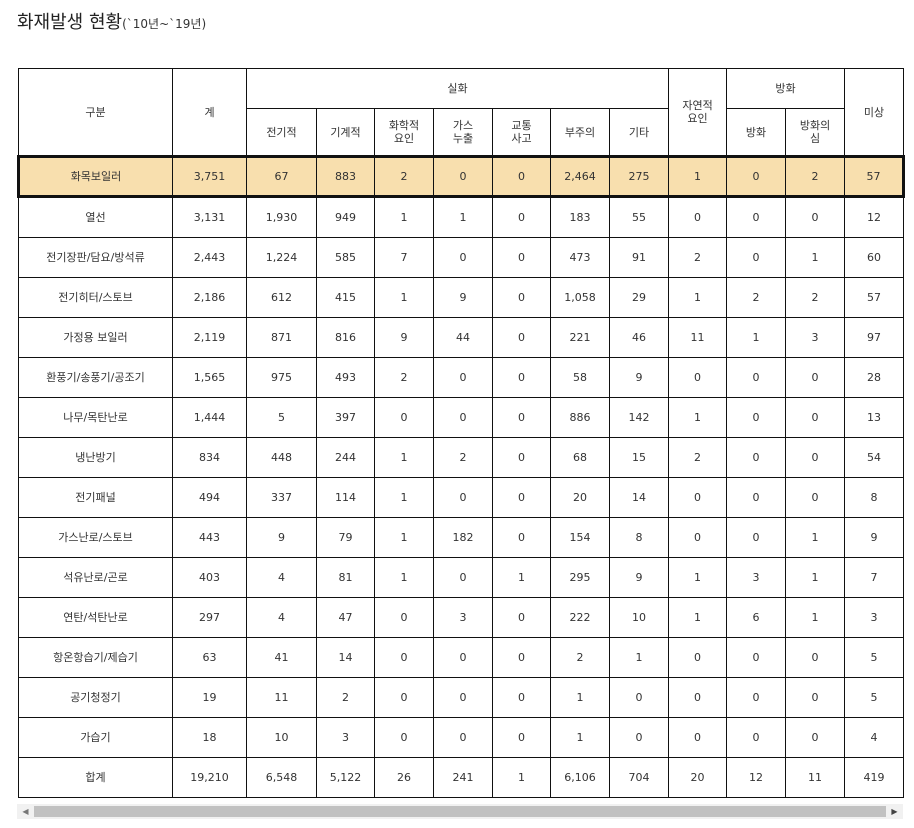 This screenshot has height=828, width=914. I want to click on table-row: 연탄/석탄난로 297 4 47 0 3 0 222 10 1 6 1 3, so click(461, 617).